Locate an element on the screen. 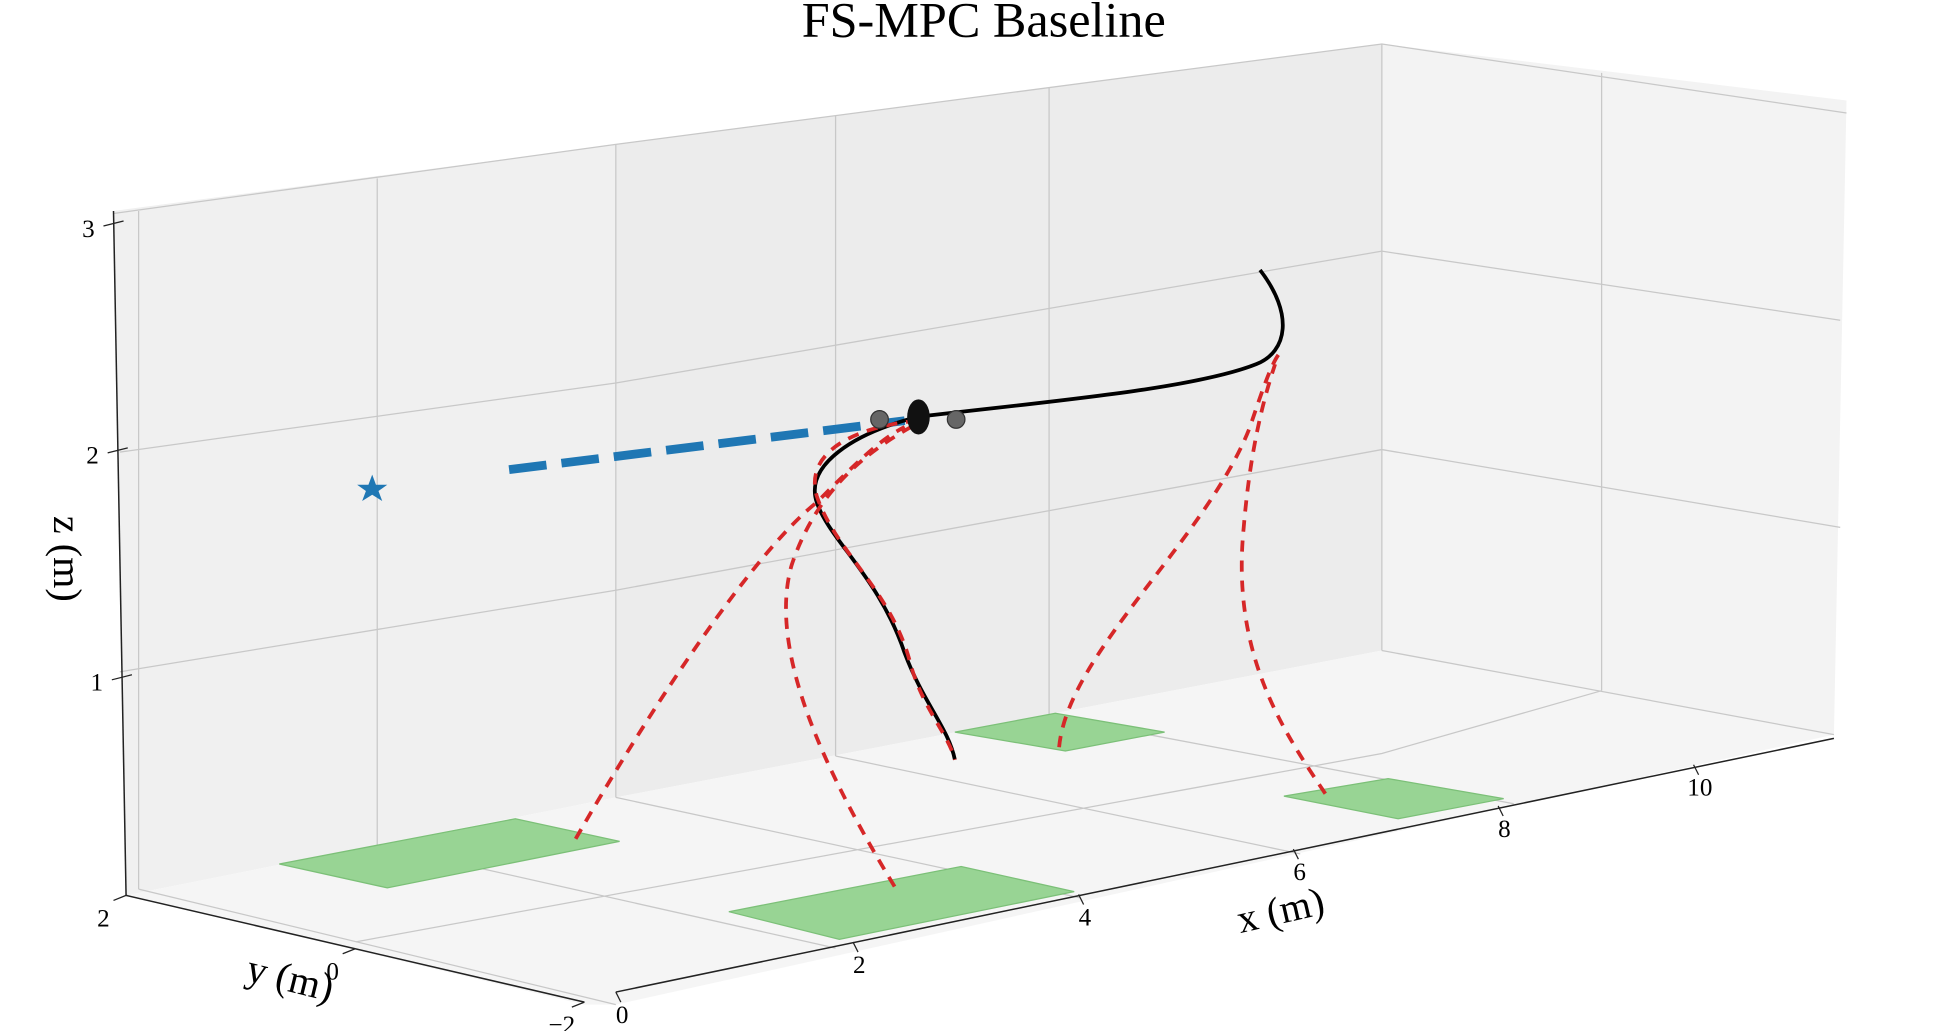 The image size is (1960, 1031). z-tick-label: 3 is located at coordinates (88, 229).